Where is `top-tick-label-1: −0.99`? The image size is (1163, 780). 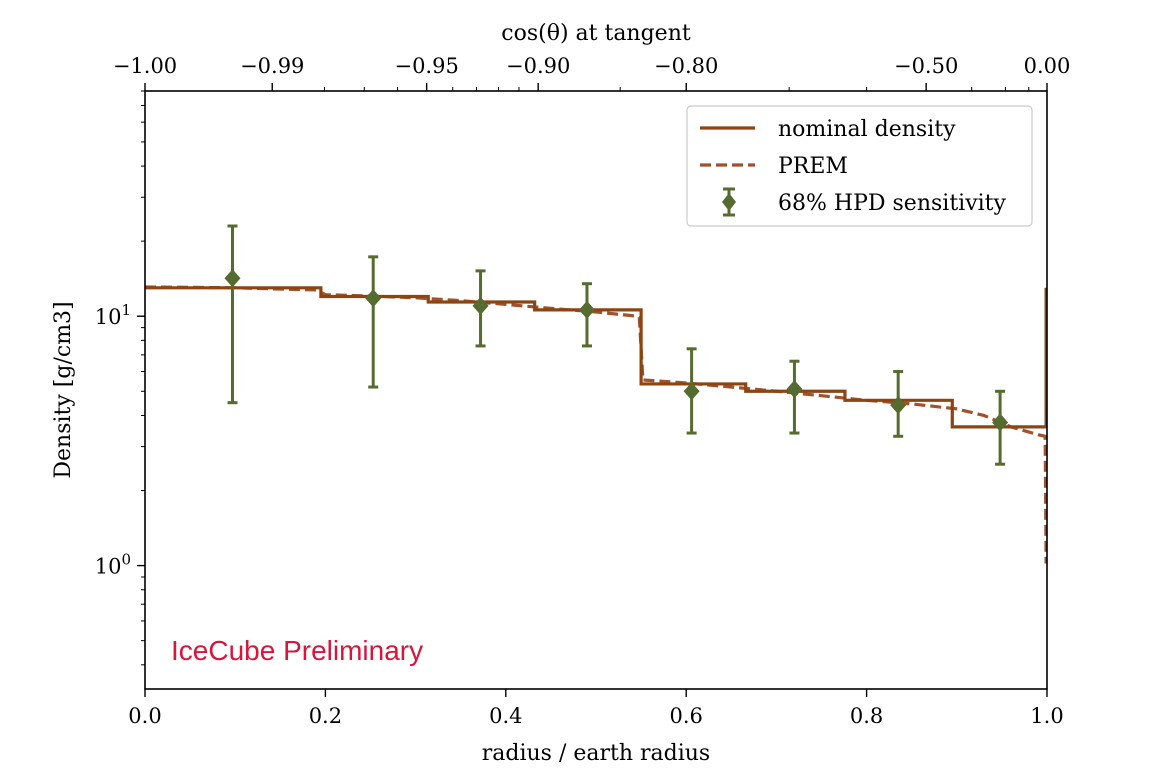
top-tick-label-1: −0.99 is located at coordinates (272, 66).